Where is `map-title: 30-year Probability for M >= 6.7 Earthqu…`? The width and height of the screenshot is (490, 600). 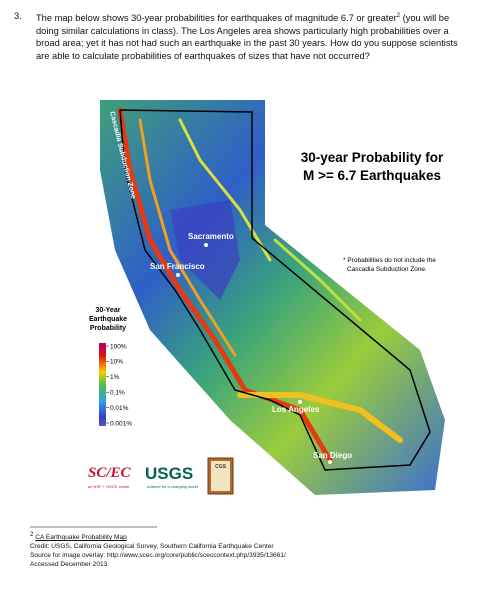
map-title: 30-year Probability for M >= 6.7 Earthqu… is located at coordinates (372, 166).